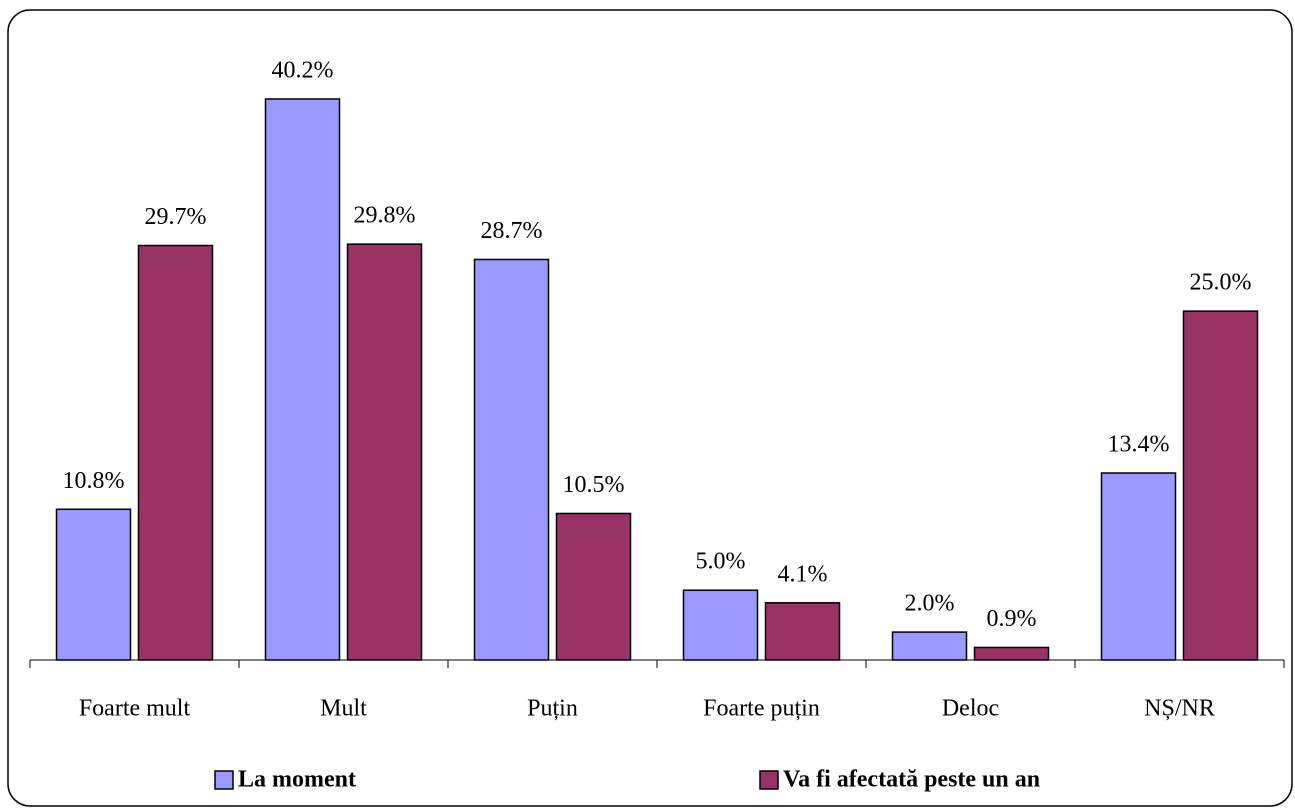  What do you see at coordinates (385, 216) in the screenshot?
I see `value-label: 29.8%` at bounding box center [385, 216].